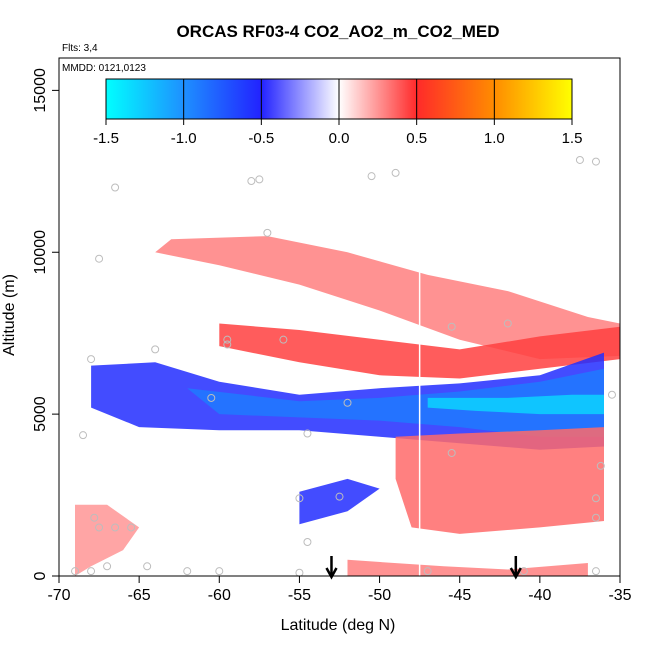 This screenshot has width=650, height=650. What do you see at coordinates (467, 567) in the screenshot?
I see `heatmap-region-near-surface-positive` at bounding box center [467, 567].